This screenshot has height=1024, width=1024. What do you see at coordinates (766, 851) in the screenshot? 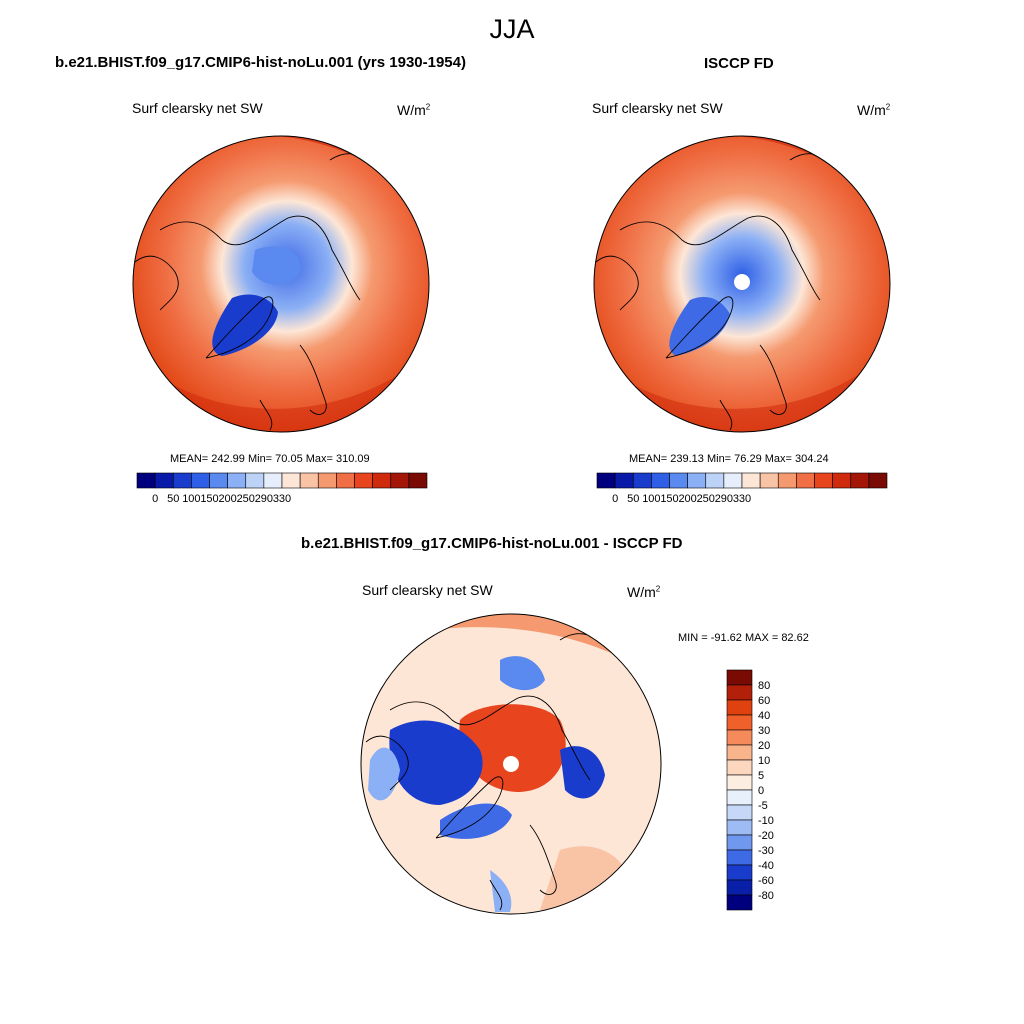
I see `colorbar-tick-label: -30` at bounding box center [766, 851].